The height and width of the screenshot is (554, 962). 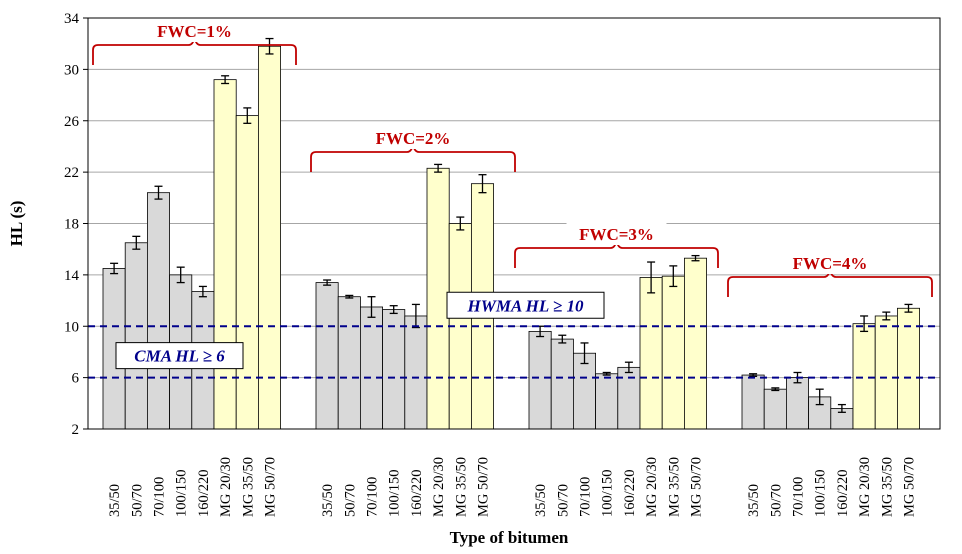 I want to click on y-tick-label: 22, so click(x=71, y=173).